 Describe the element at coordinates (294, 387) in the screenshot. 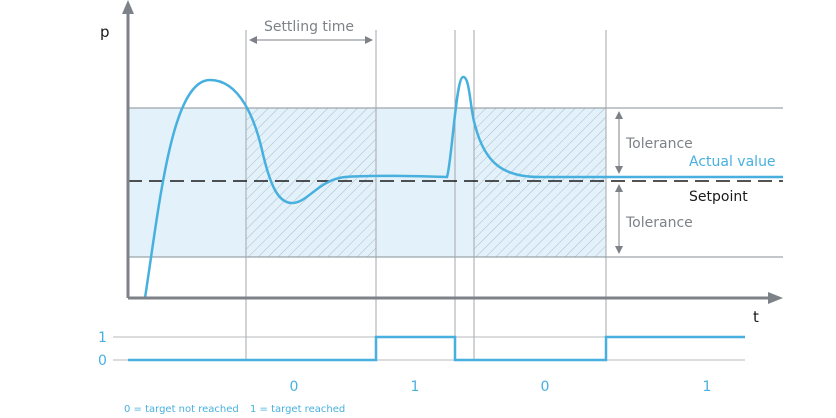

I see `segment-state-1: 0` at that location.